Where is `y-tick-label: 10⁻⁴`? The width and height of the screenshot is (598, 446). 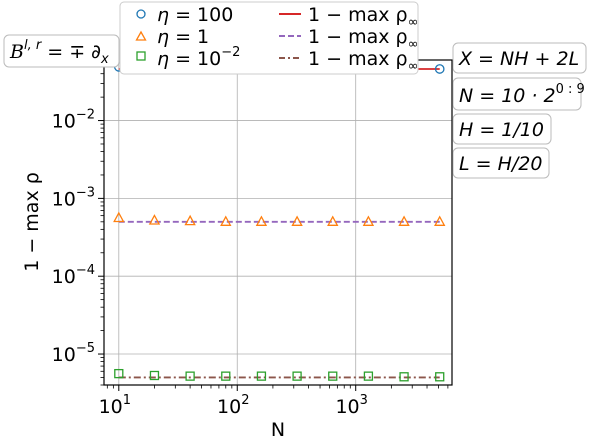 y-tick-label: 10⁻⁴ is located at coordinates (73, 275).